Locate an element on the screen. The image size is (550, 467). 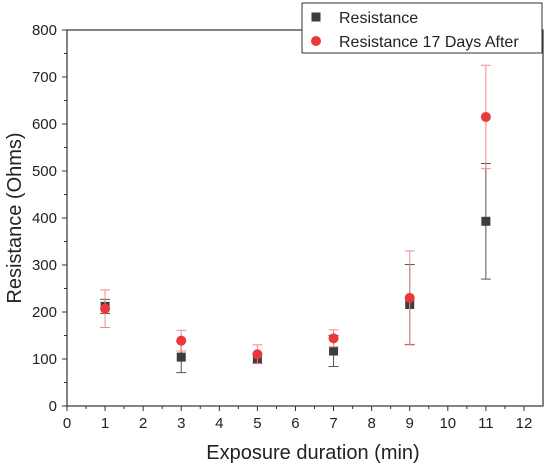
legend-marker-square is located at coordinates (316, 17).